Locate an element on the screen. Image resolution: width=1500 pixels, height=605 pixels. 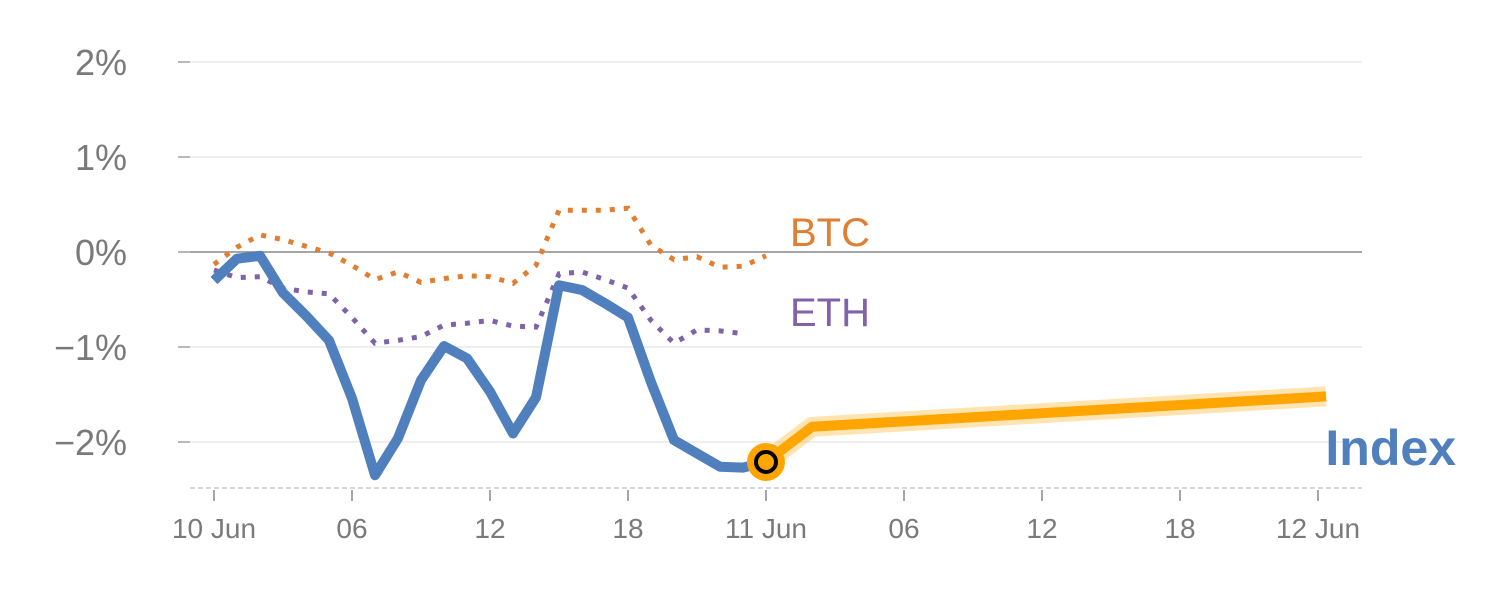
series-label-index: Index is located at coordinates (1390, 448).